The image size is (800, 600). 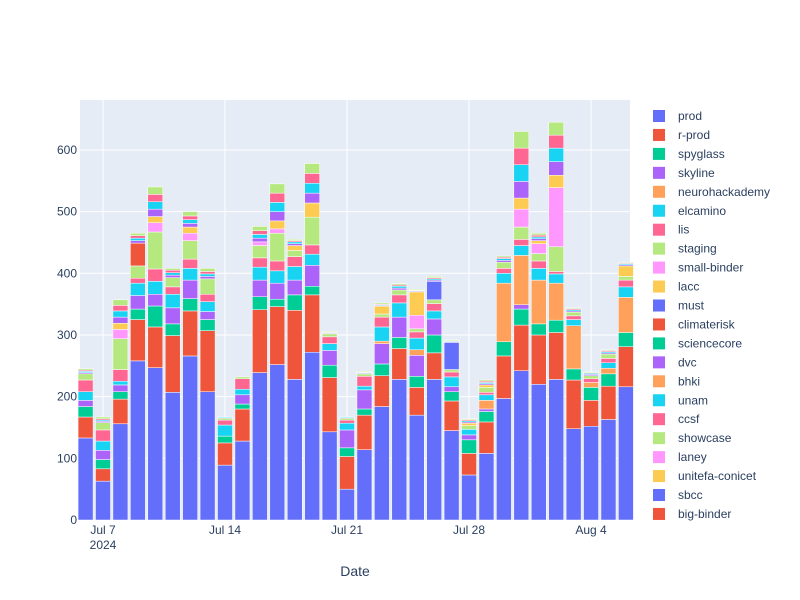 I want to click on legend-item-lacc: lacc, so click(x=676, y=287).